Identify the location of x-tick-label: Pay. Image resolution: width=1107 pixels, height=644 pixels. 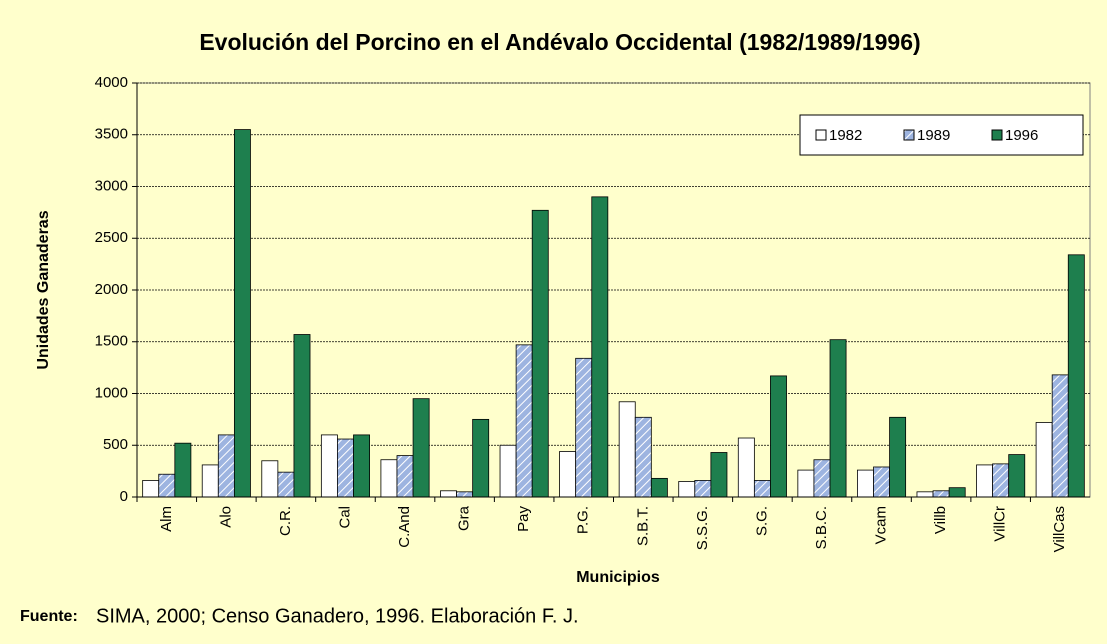
(523, 519).